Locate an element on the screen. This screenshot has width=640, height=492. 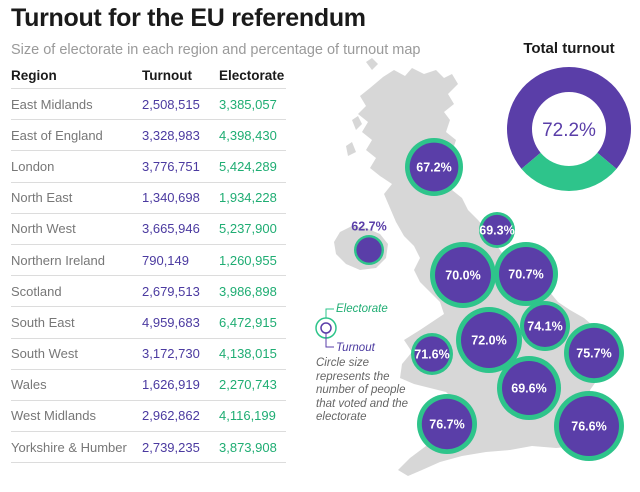
table-header-row: Region Turnout Electorate is located at coordinates (148, 75).